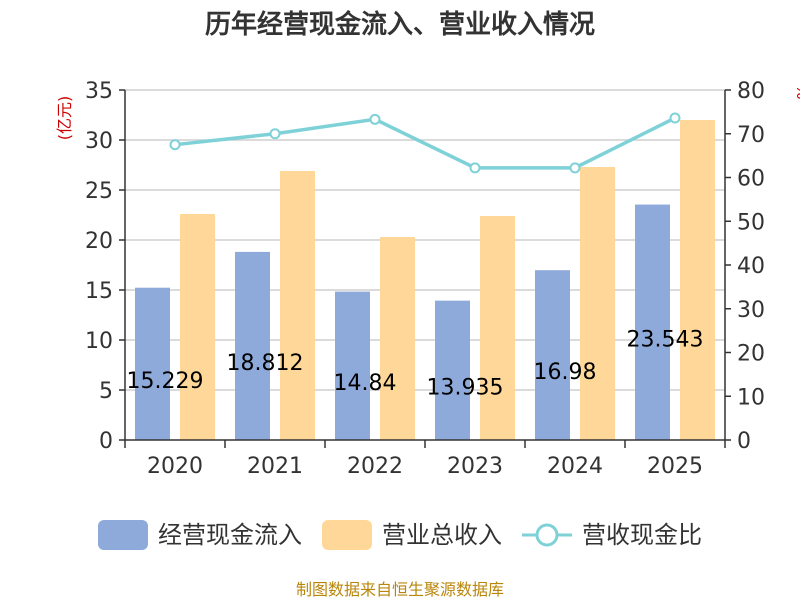 The width and height of the screenshot is (800, 600). What do you see at coordinates (99, 291) in the screenshot?
I see `left-tick-label: 15` at bounding box center [99, 291].